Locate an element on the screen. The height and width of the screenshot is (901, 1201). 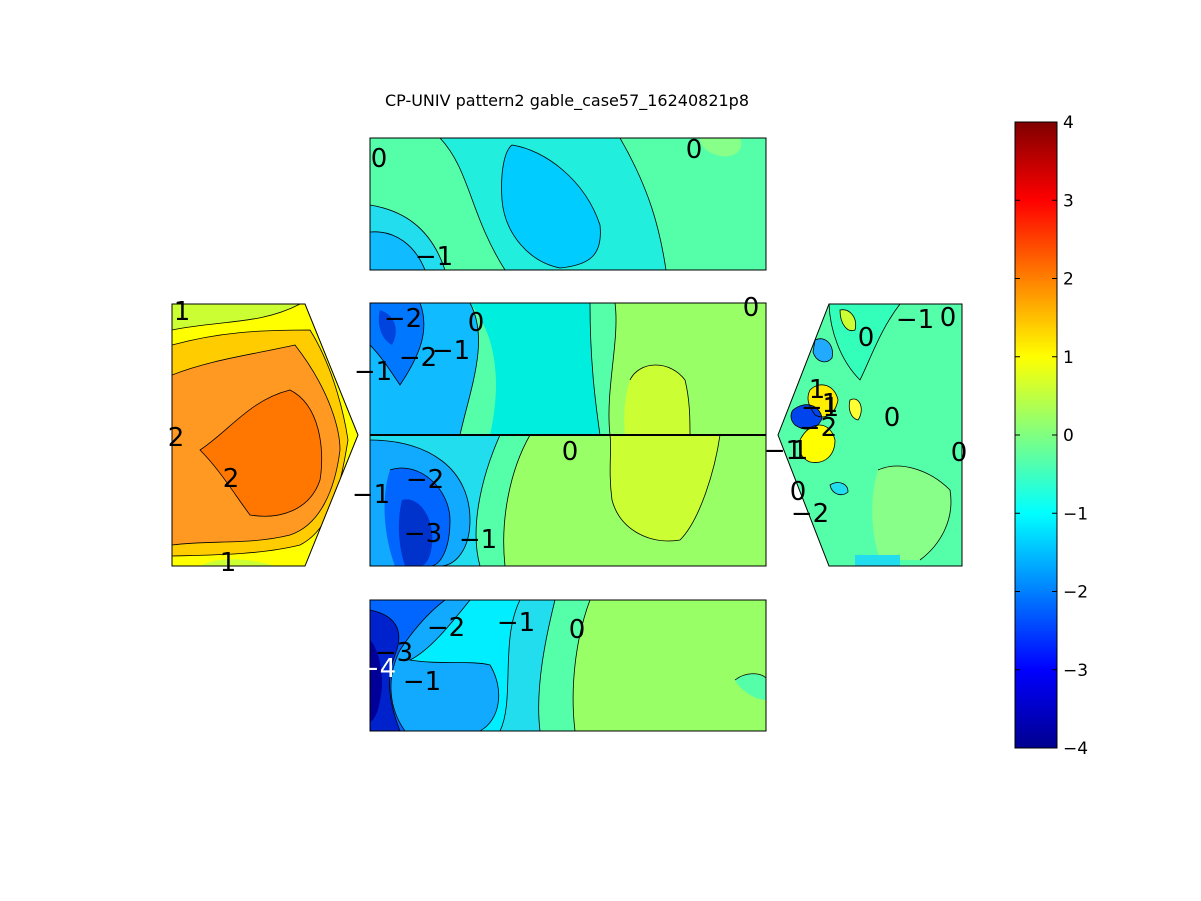
panel-left-gable is located at coordinates (265, 435).